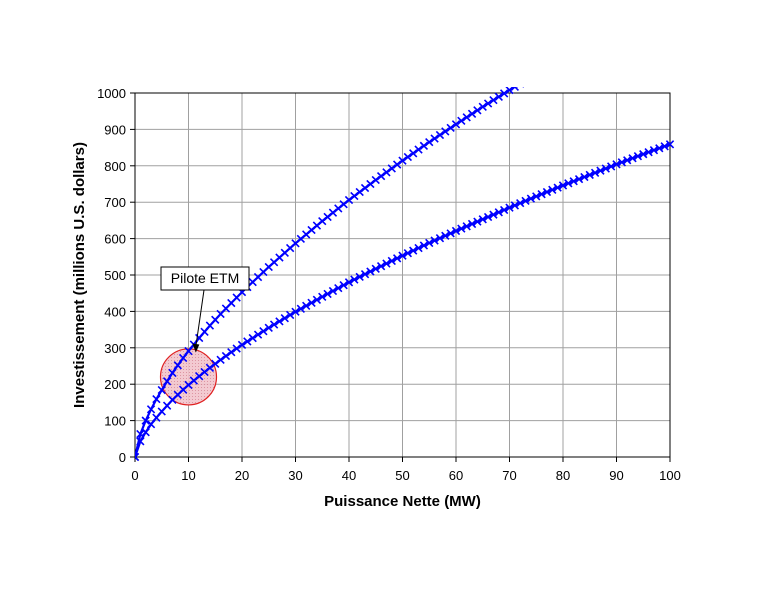 The image size is (776, 600). What do you see at coordinates (115, 239) in the screenshot?
I see `y-tick-label: 600` at bounding box center [115, 239].